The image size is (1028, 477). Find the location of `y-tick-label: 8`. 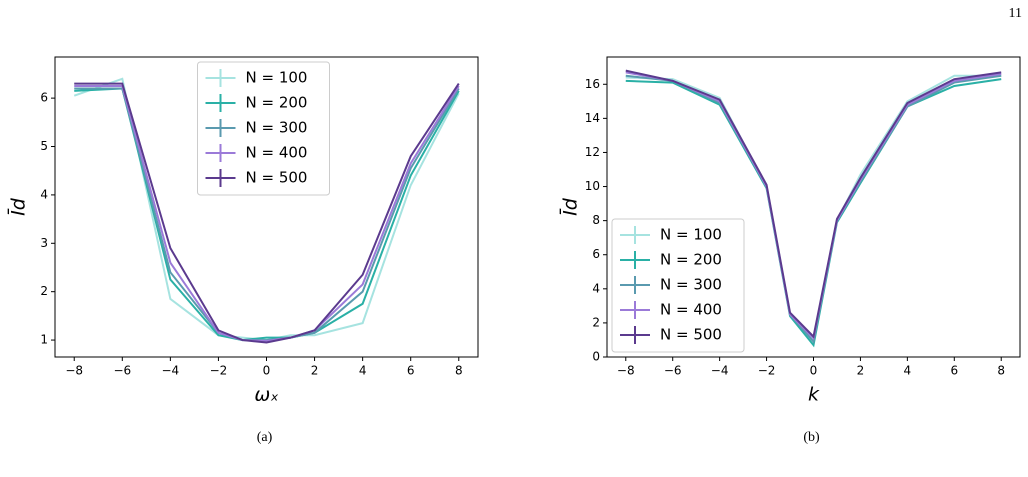

y-tick-label: 8 is located at coordinates (596, 220).